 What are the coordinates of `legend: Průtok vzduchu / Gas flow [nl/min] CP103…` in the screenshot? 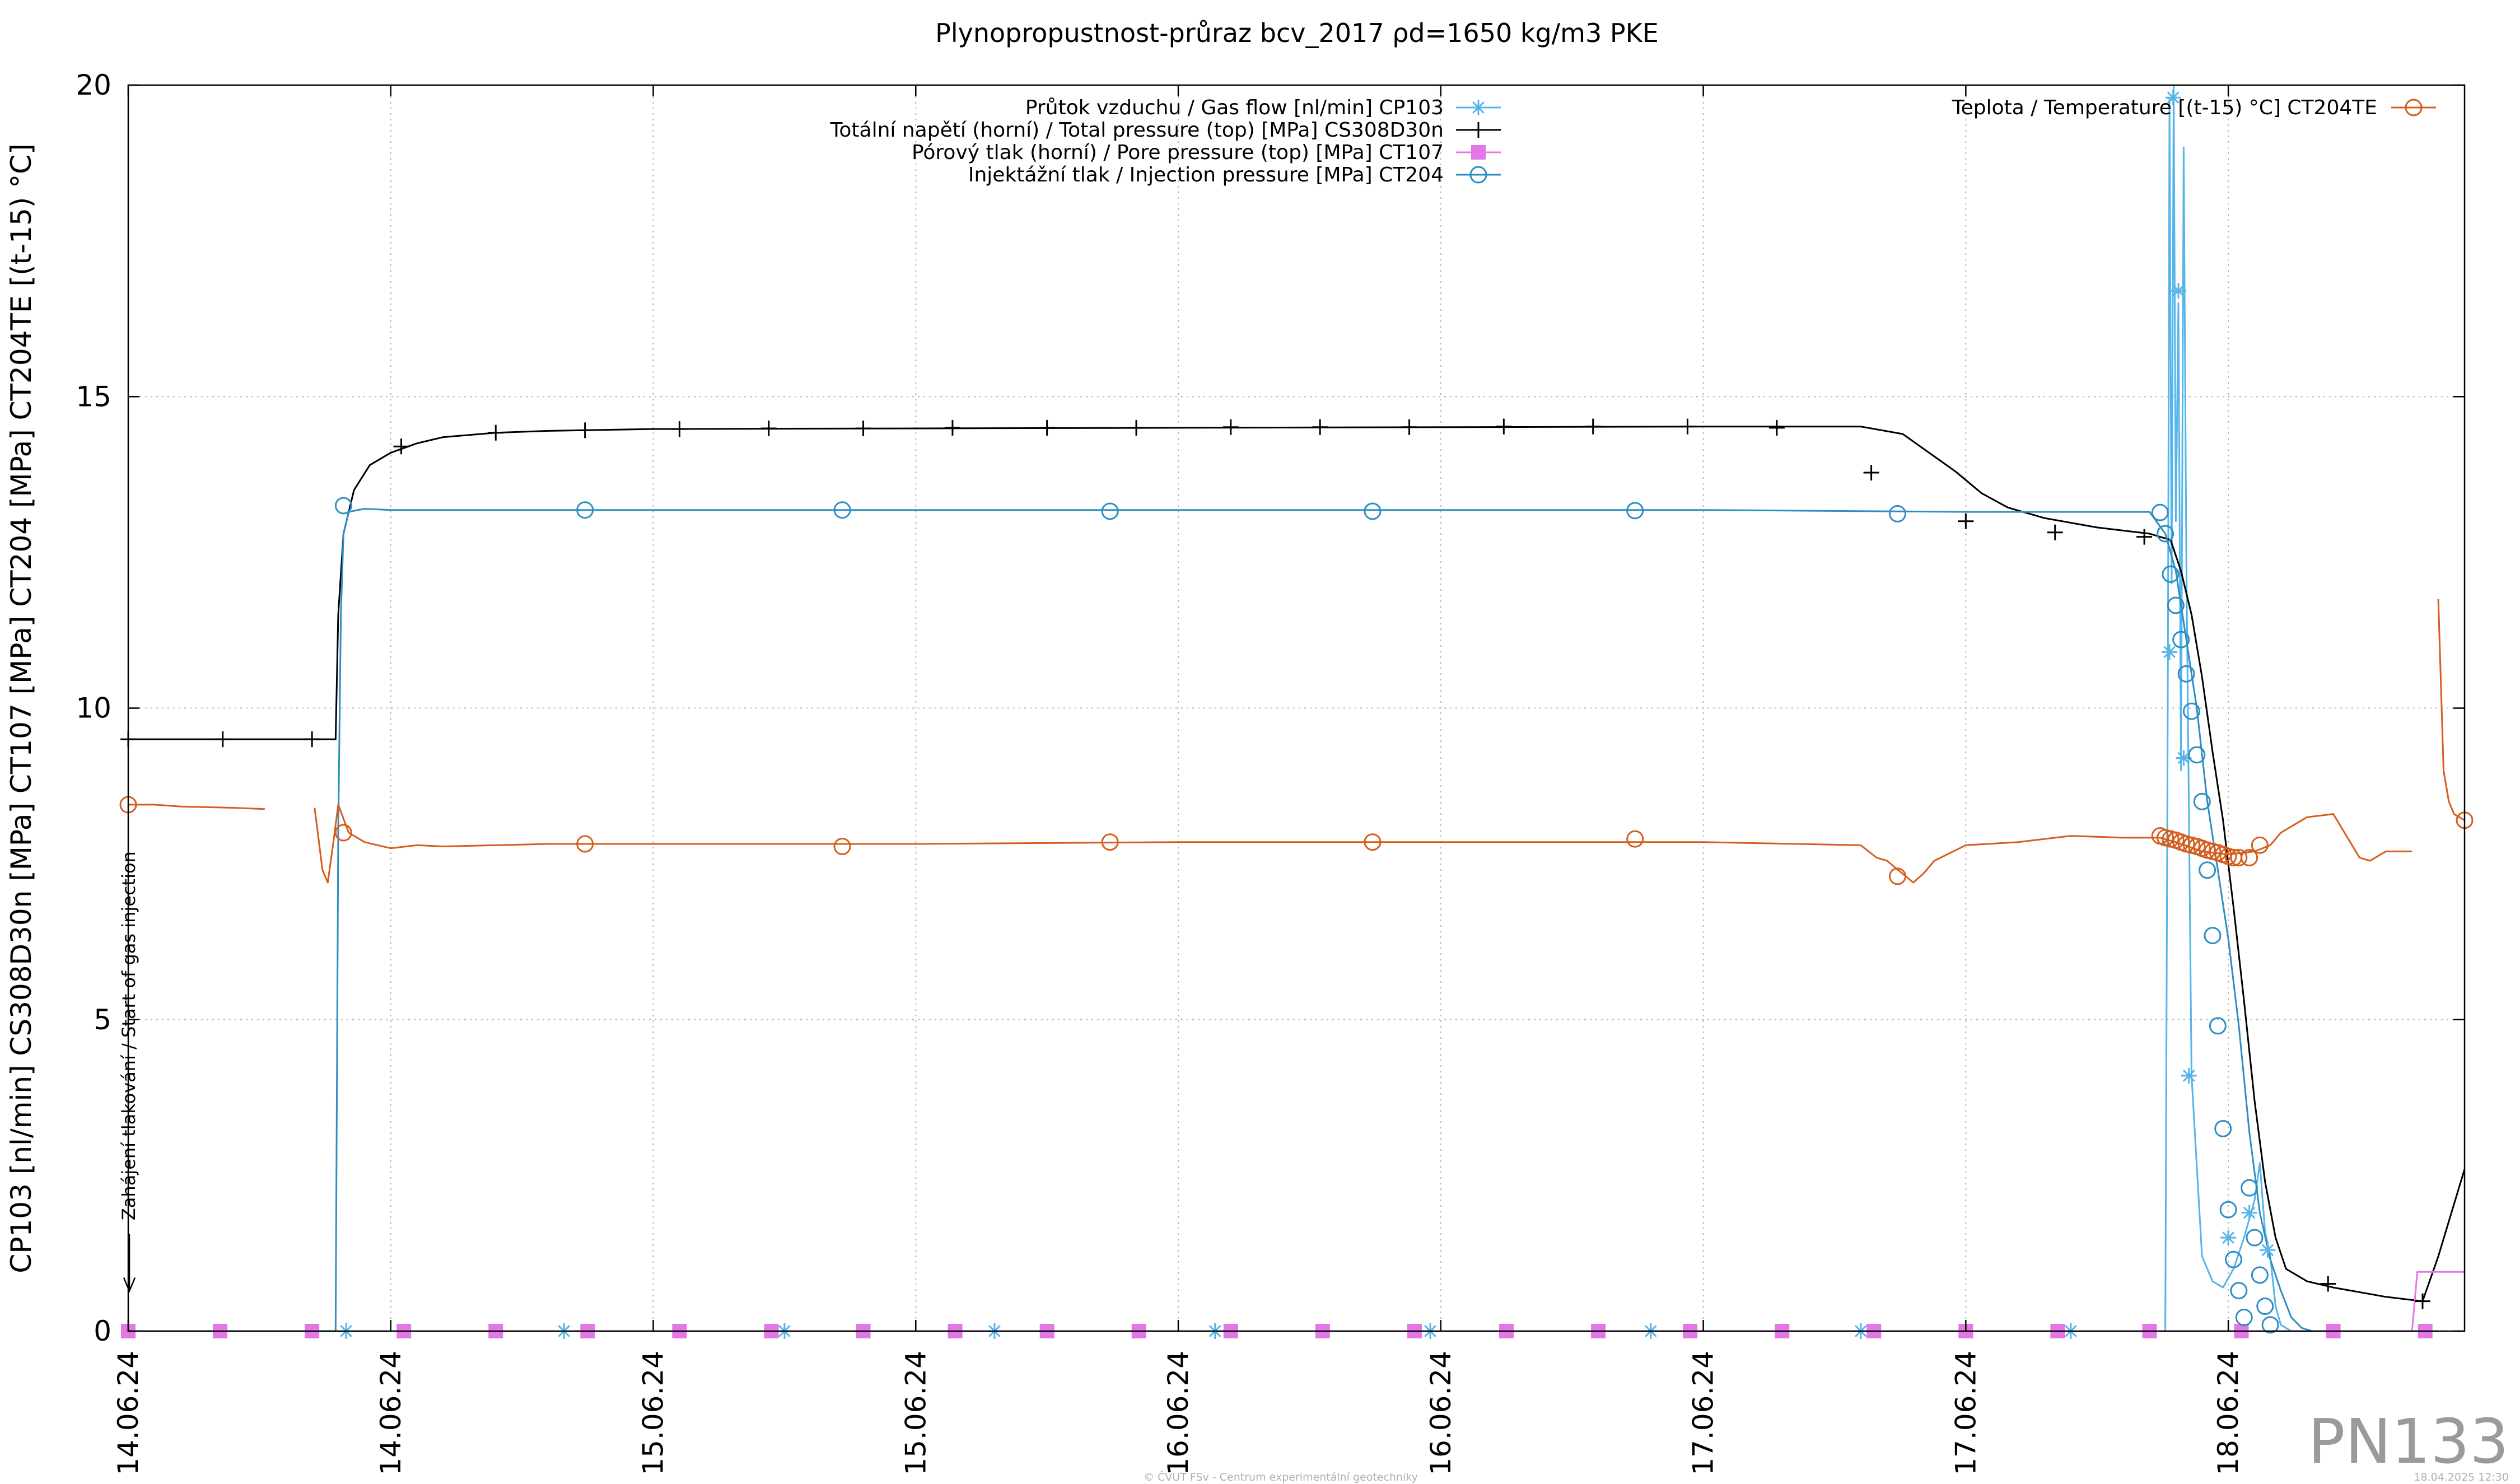 It's located at (1633, 141).